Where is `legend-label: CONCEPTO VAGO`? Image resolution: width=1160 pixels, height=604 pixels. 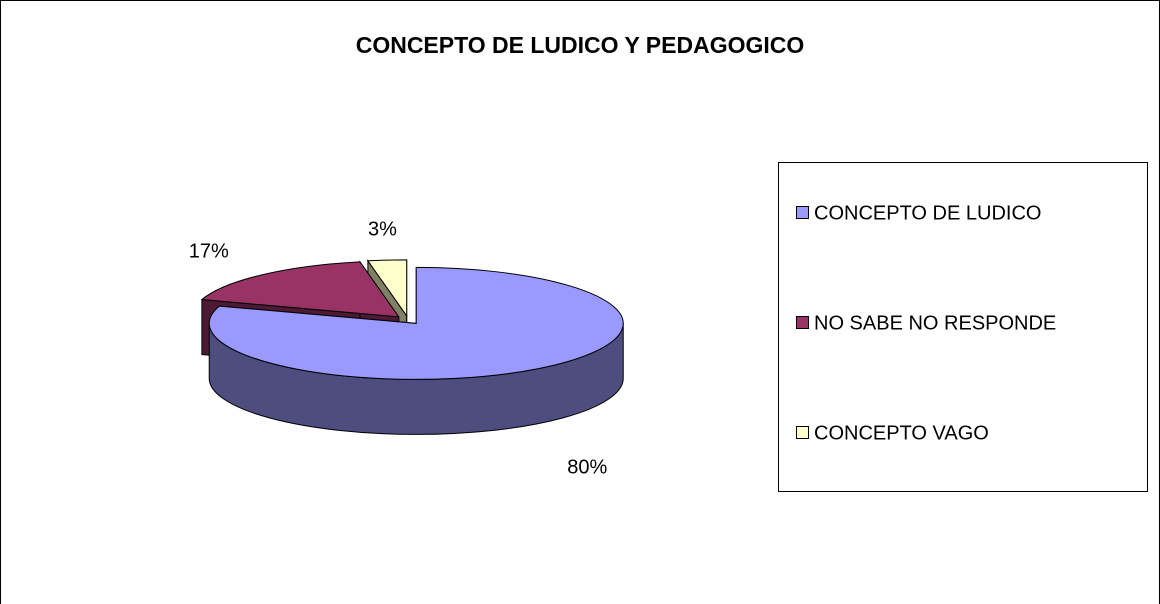
legend-label: CONCEPTO VAGO is located at coordinates (901, 433).